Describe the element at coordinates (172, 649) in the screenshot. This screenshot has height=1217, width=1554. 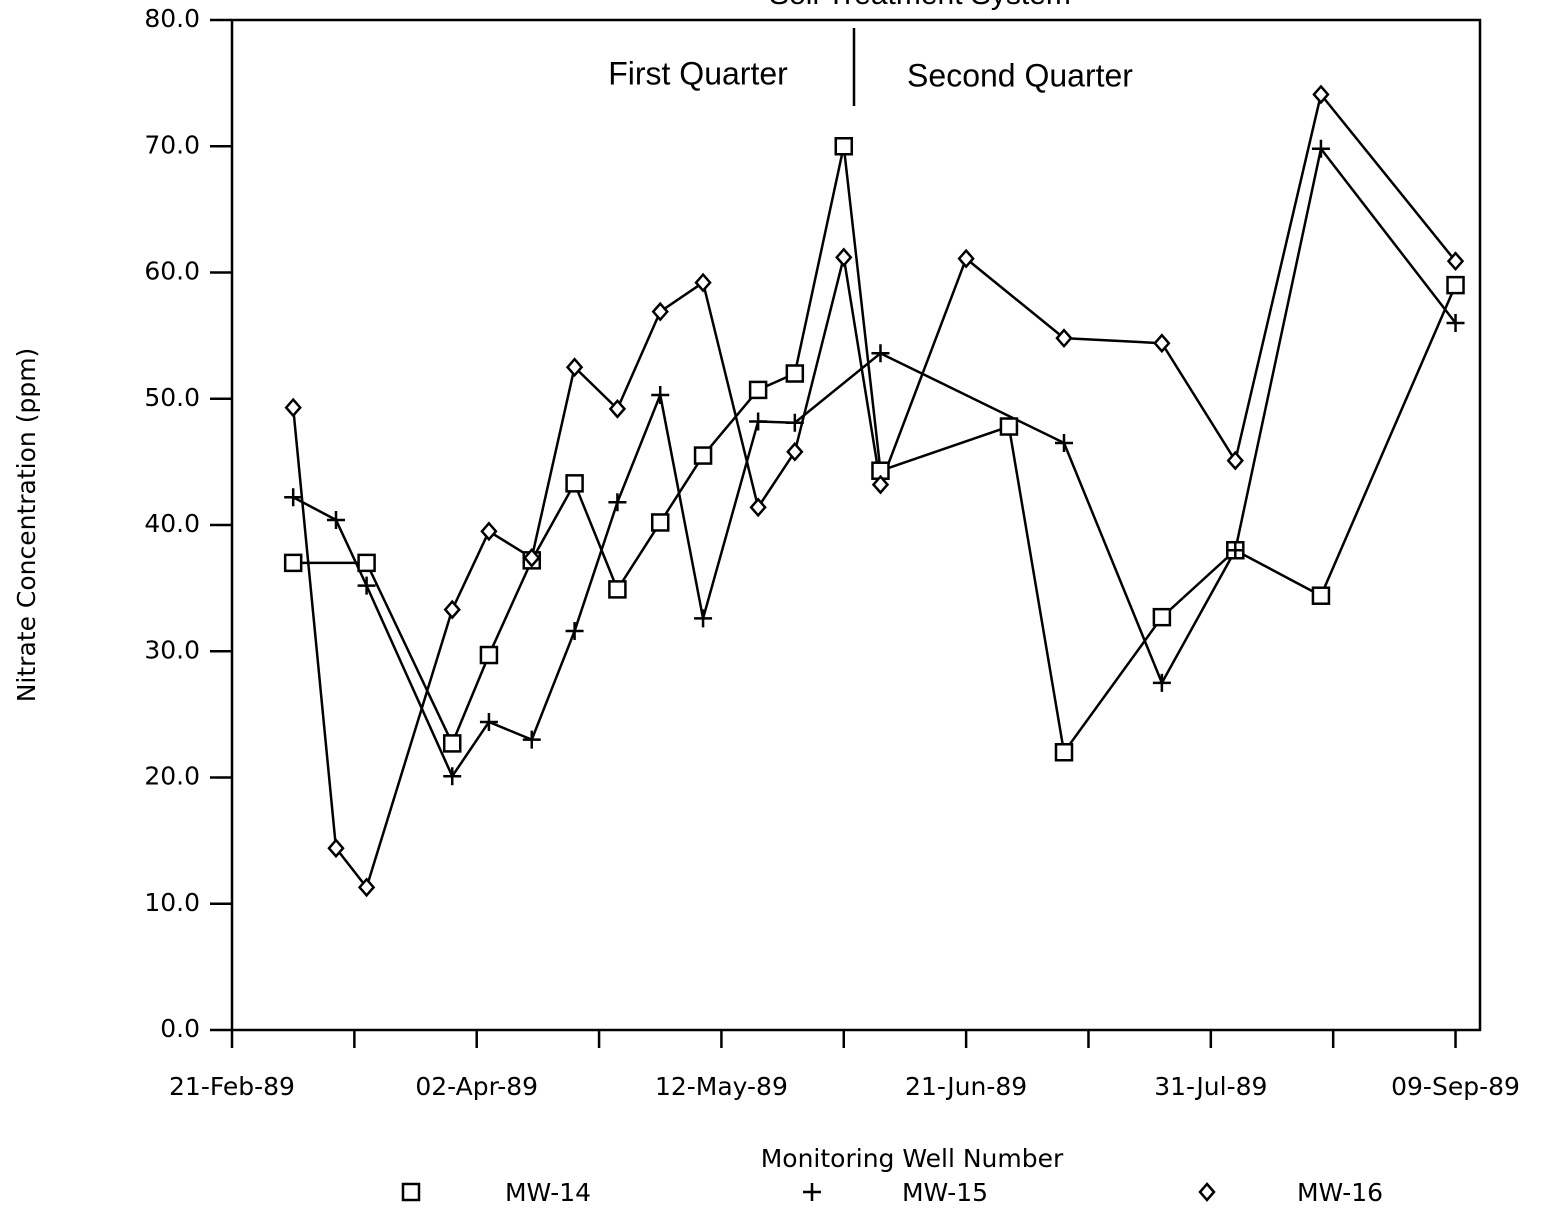
I see `y-tick-label: 30.0` at that location.